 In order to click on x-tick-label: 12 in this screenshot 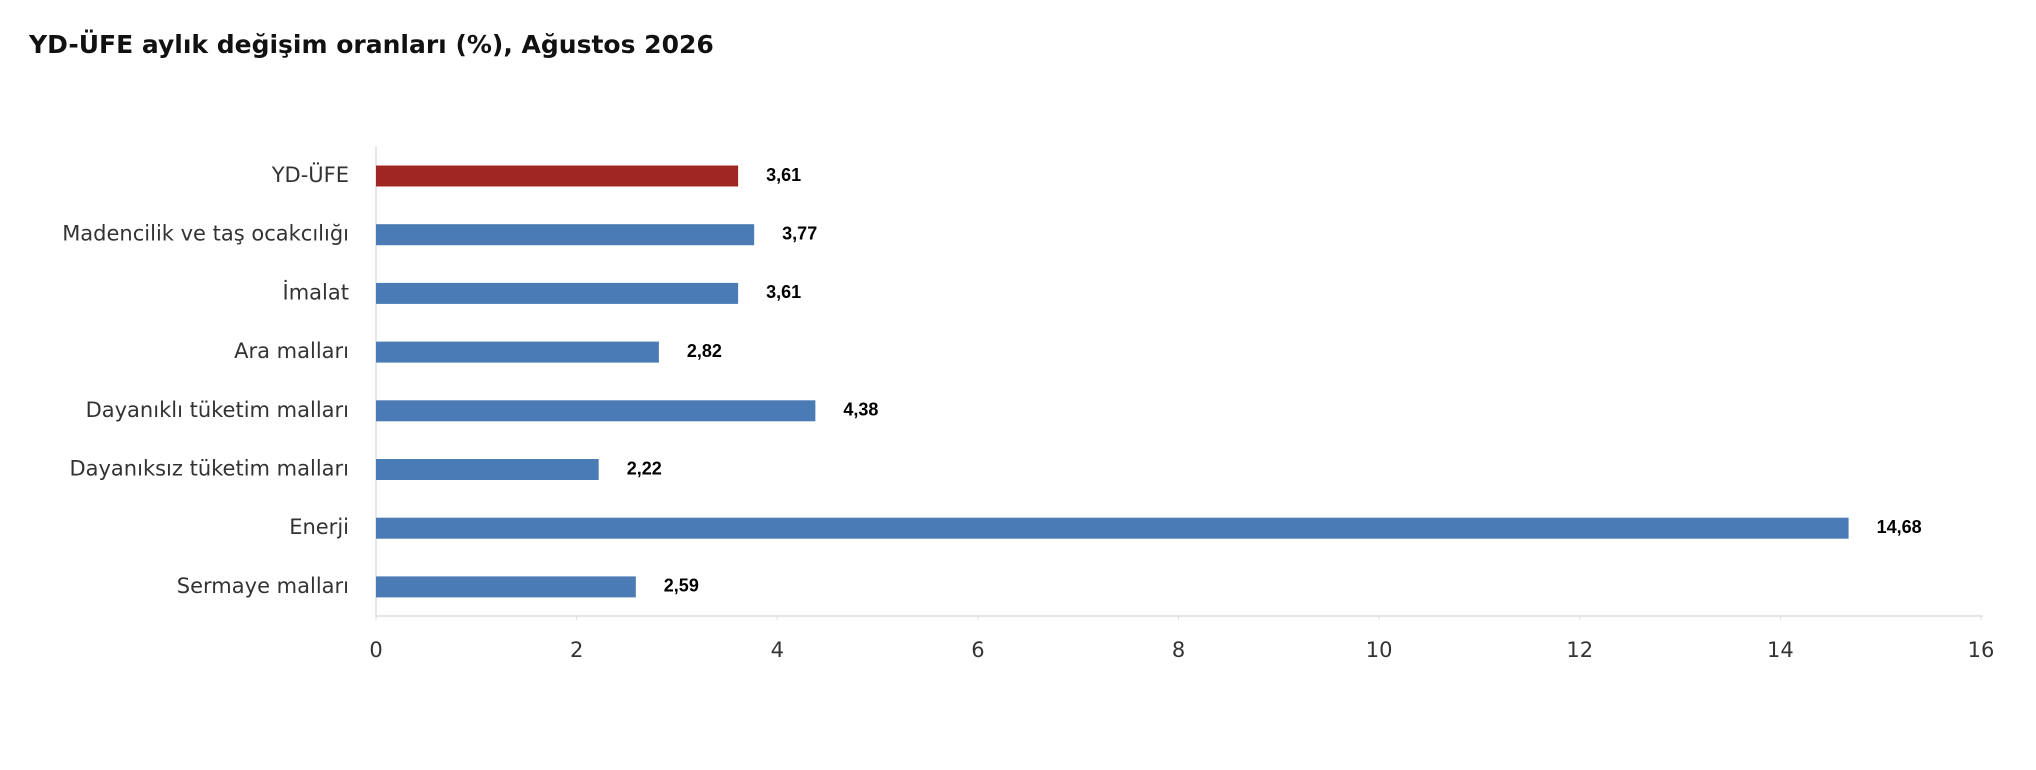, I will do `click(1579, 650)`.